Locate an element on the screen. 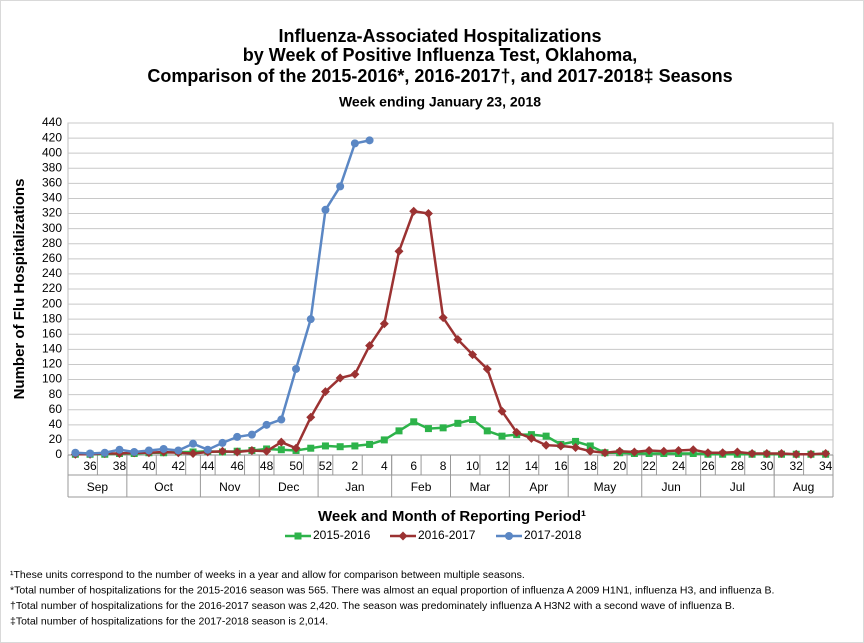 The width and height of the screenshot is (864, 643). month-label: Jun is located at coordinates (670, 487).